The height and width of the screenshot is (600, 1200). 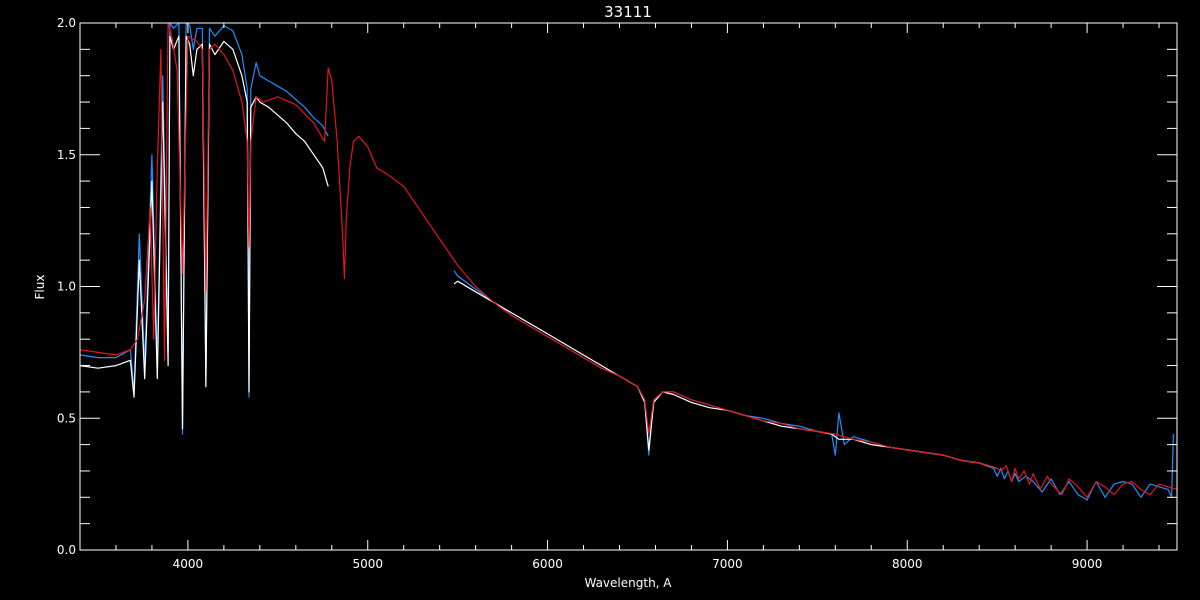 What do you see at coordinates (628, 12) in the screenshot?
I see `chart-title: 33111` at bounding box center [628, 12].